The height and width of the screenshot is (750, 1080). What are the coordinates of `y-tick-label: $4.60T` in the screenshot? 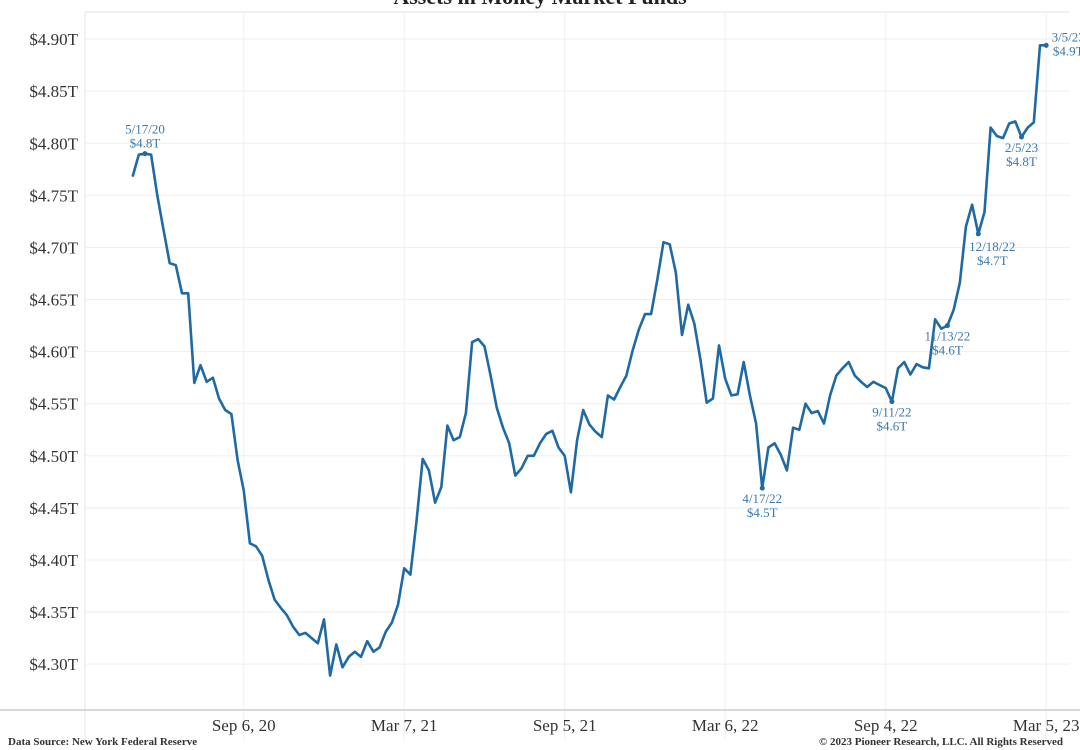 It's located at (53, 352).